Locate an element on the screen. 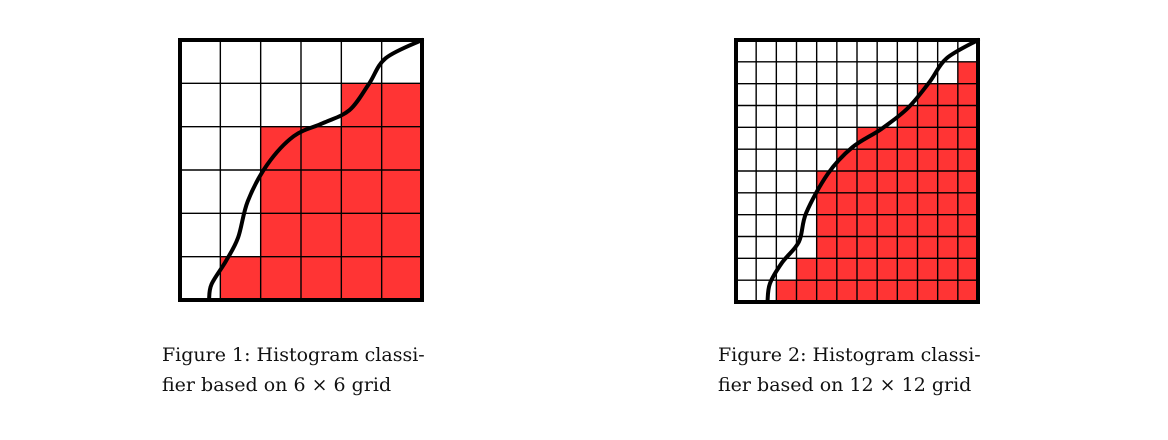  histogram-grid-6x6 is located at coordinates (301, 170).